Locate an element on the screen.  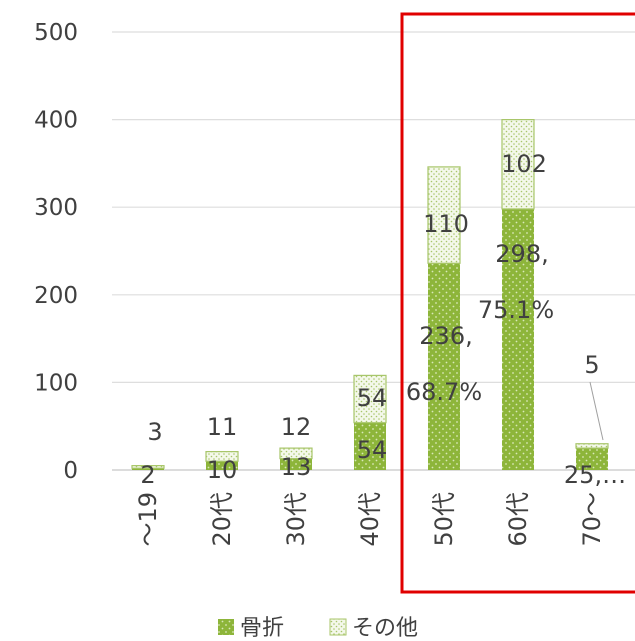
data-label-other: 11 is located at coordinates (222, 427).